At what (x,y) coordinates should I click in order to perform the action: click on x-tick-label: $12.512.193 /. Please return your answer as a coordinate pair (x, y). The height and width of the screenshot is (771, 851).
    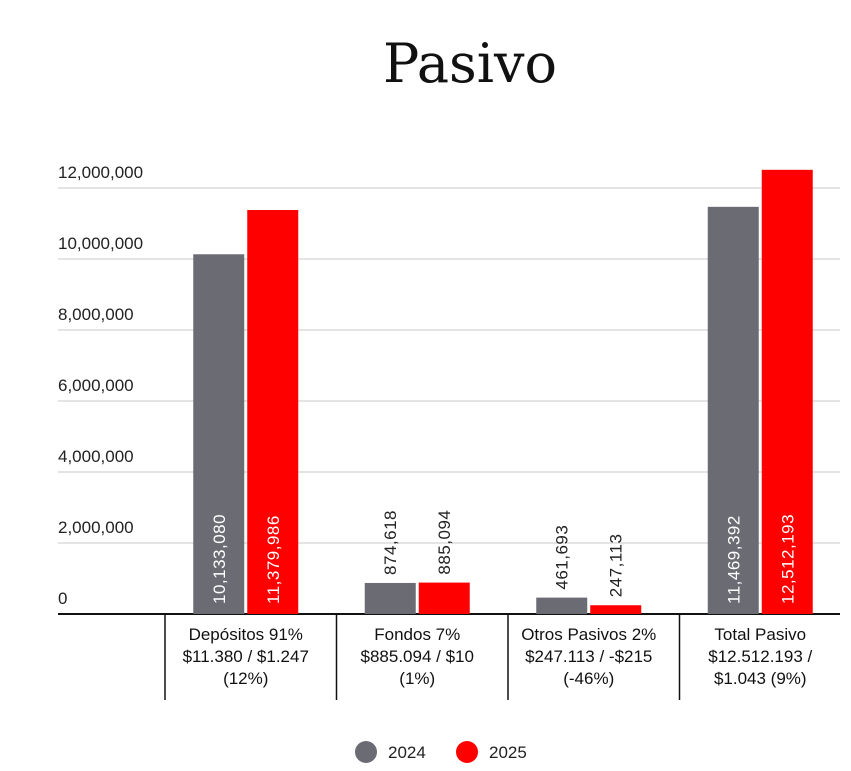
    Looking at the image, I should click on (760, 656).